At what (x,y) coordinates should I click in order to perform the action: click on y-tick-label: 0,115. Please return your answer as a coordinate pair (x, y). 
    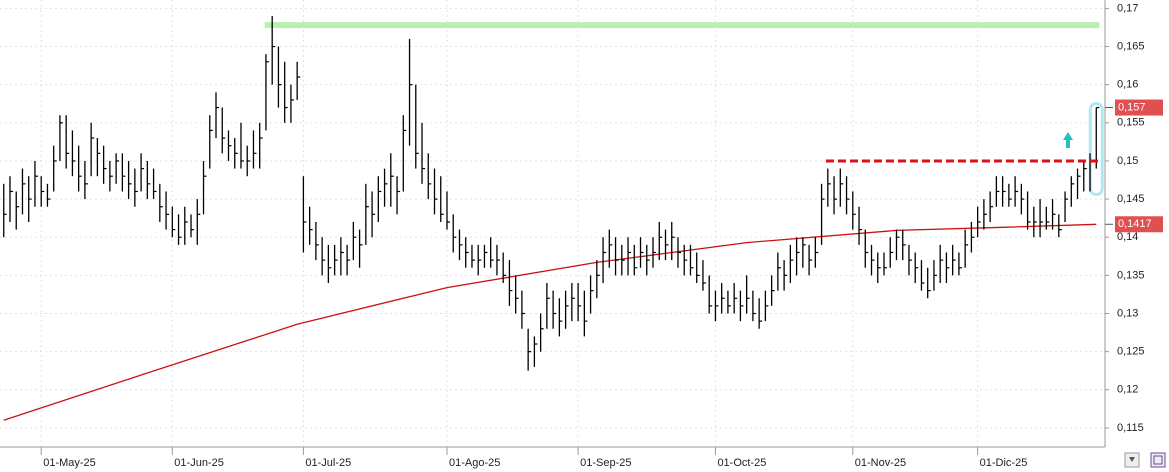
    Looking at the image, I should click on (1130, 428).